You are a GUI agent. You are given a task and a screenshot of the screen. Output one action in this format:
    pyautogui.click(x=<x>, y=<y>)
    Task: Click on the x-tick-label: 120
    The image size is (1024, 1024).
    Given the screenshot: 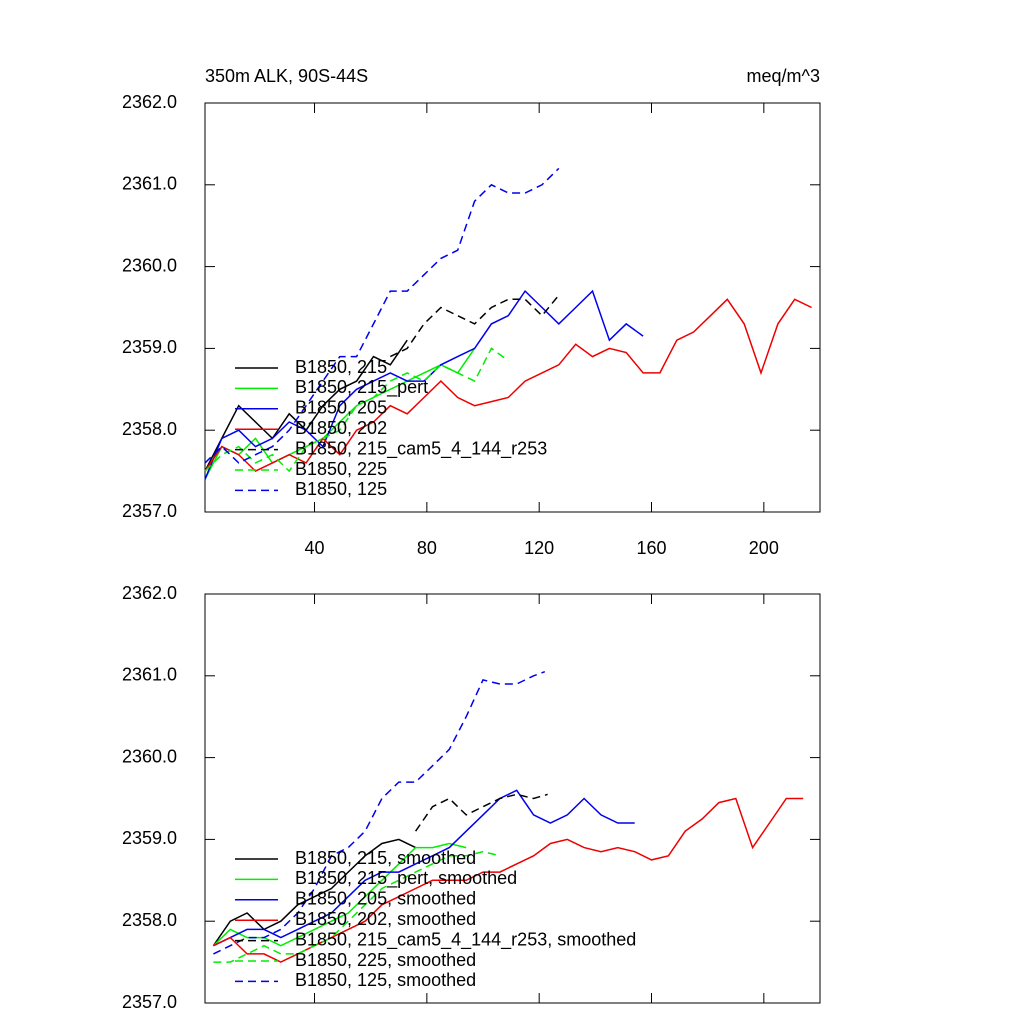 What is the action you would take?
    pyautogui.click(x=539, y=548)
    